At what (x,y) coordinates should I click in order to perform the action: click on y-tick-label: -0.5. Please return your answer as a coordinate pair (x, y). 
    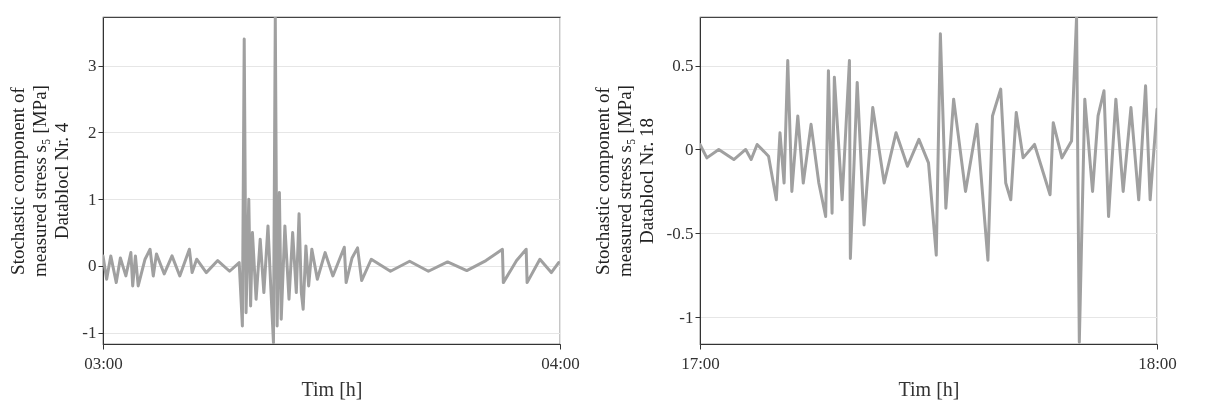
    Looking at the image, I should click on (680, 233).